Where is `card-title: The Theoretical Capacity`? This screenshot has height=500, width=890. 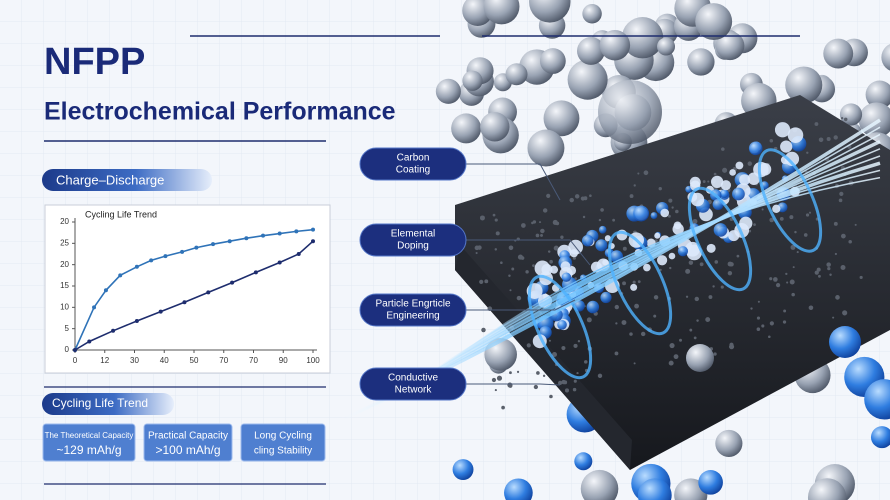 card-title: The Theoretical Capacity is located at coordinates (89, 435).